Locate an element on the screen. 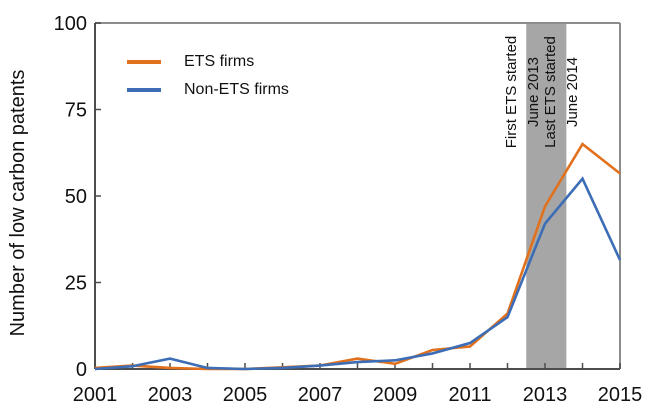 The height and width of the screenshot is (418, 650). legend: ETS firms Non-ETS firms is located at coordinates (208, 76).